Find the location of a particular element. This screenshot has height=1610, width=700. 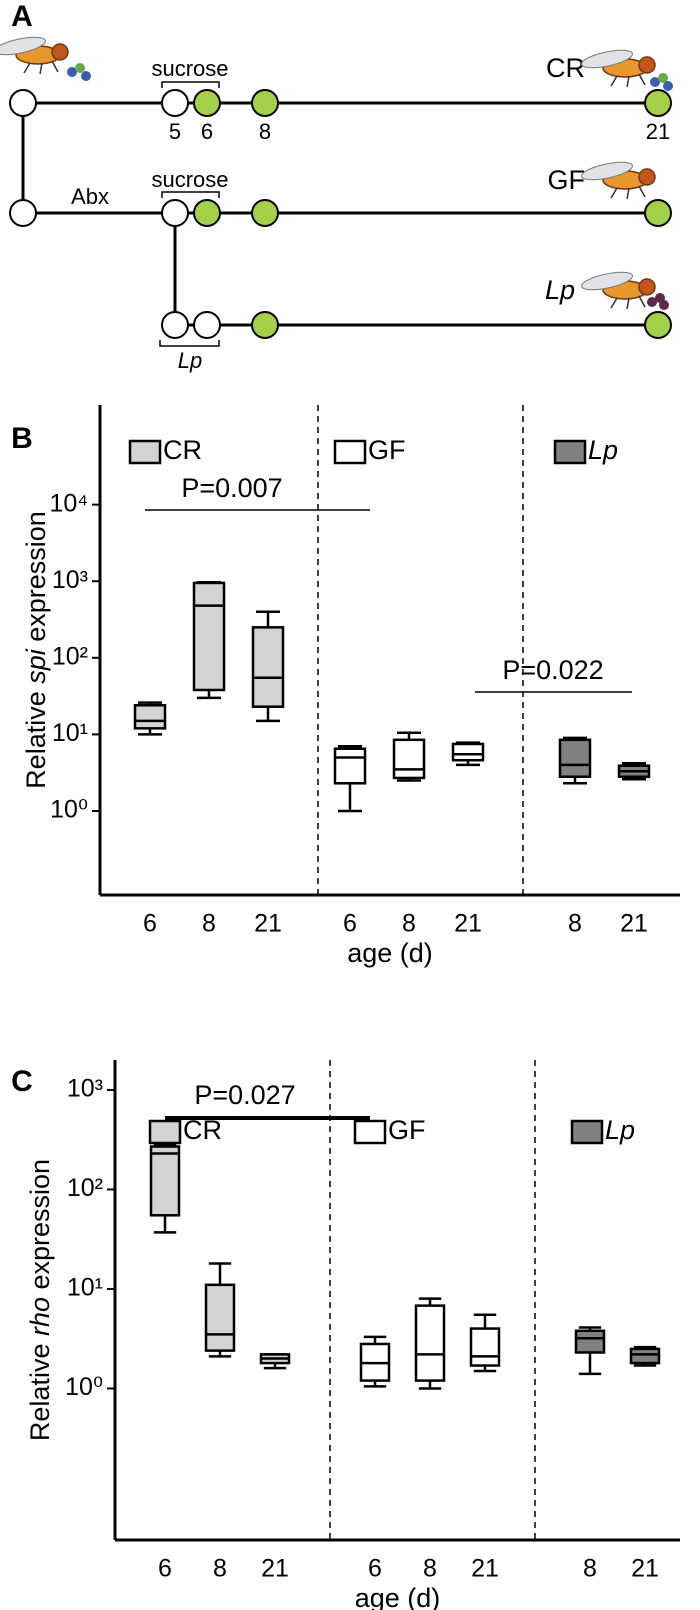

y-axis-label: Relative spi expression is located at coordinates (36, 650).